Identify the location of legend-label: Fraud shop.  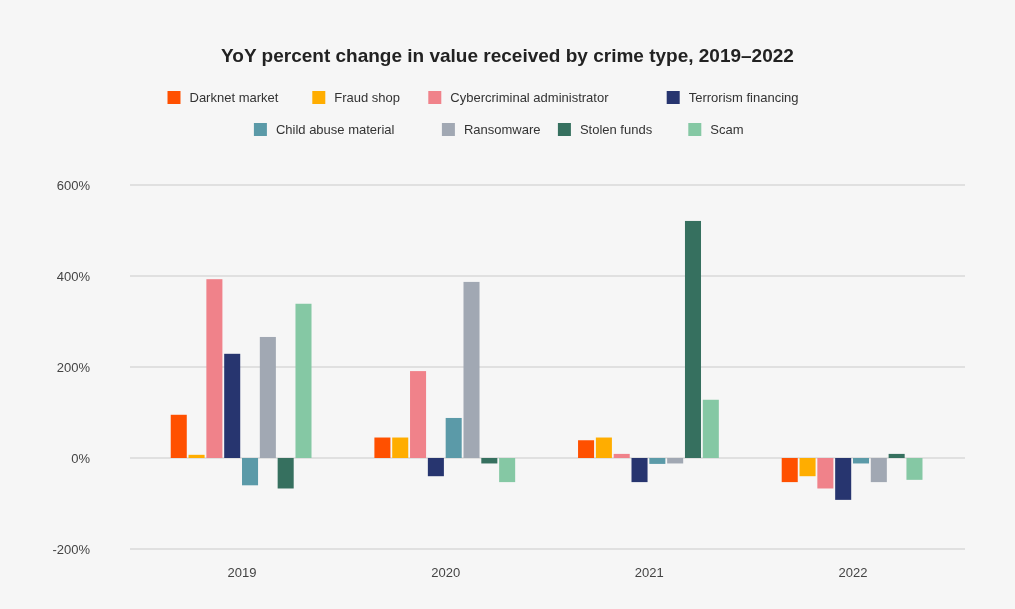
(367, 97).